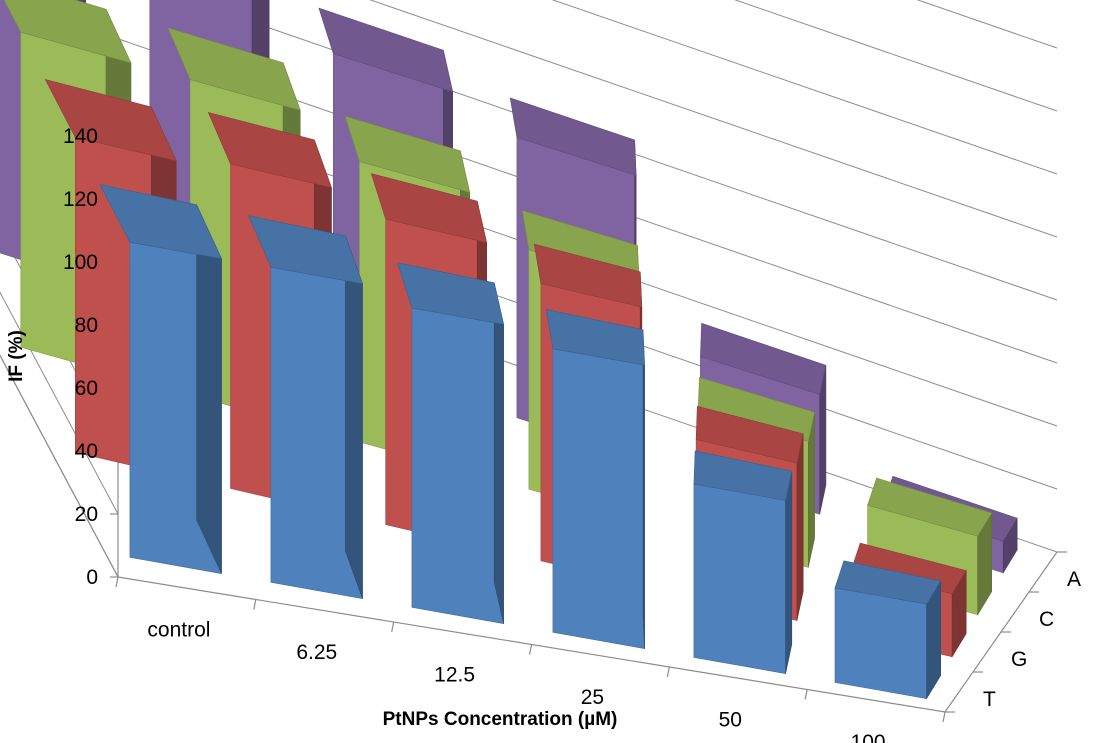  What do you see at coordinates (86, 451) in the screenshot?
I see `y-tick-label: 40` at bounding box center [86, 451].